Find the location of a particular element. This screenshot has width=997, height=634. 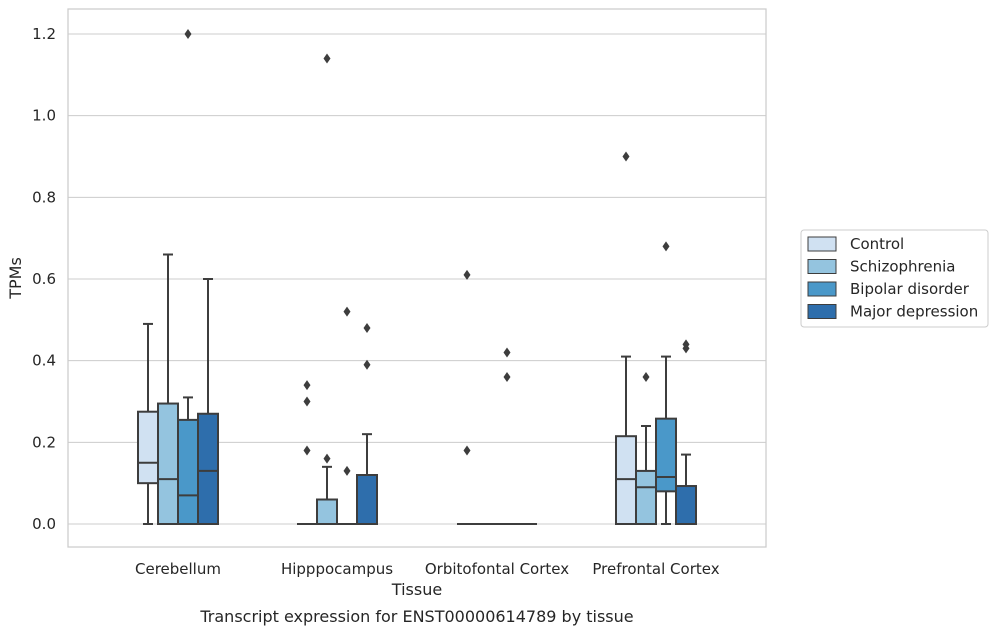

y-tick-label-3: 0.6 is located at coordinates (44, 279).